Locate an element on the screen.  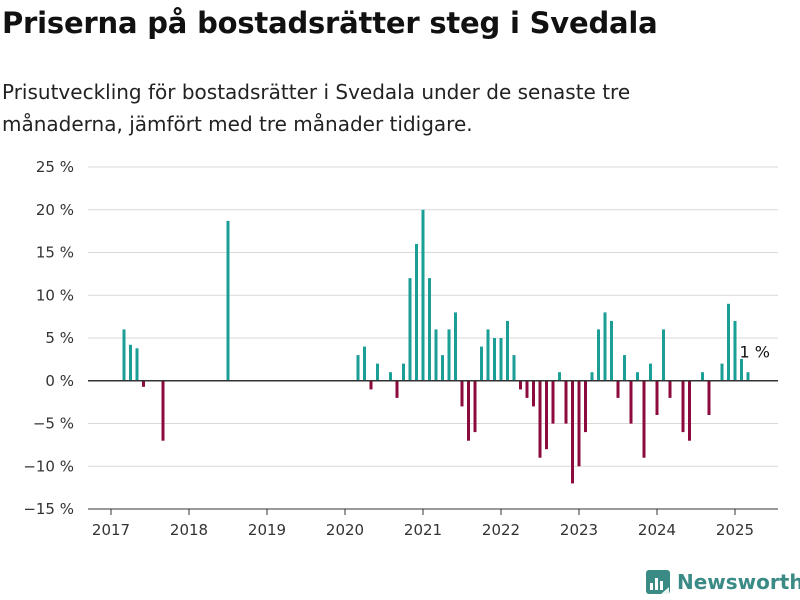
y-tick-label: 5 % is located at coordinates (59, 338).